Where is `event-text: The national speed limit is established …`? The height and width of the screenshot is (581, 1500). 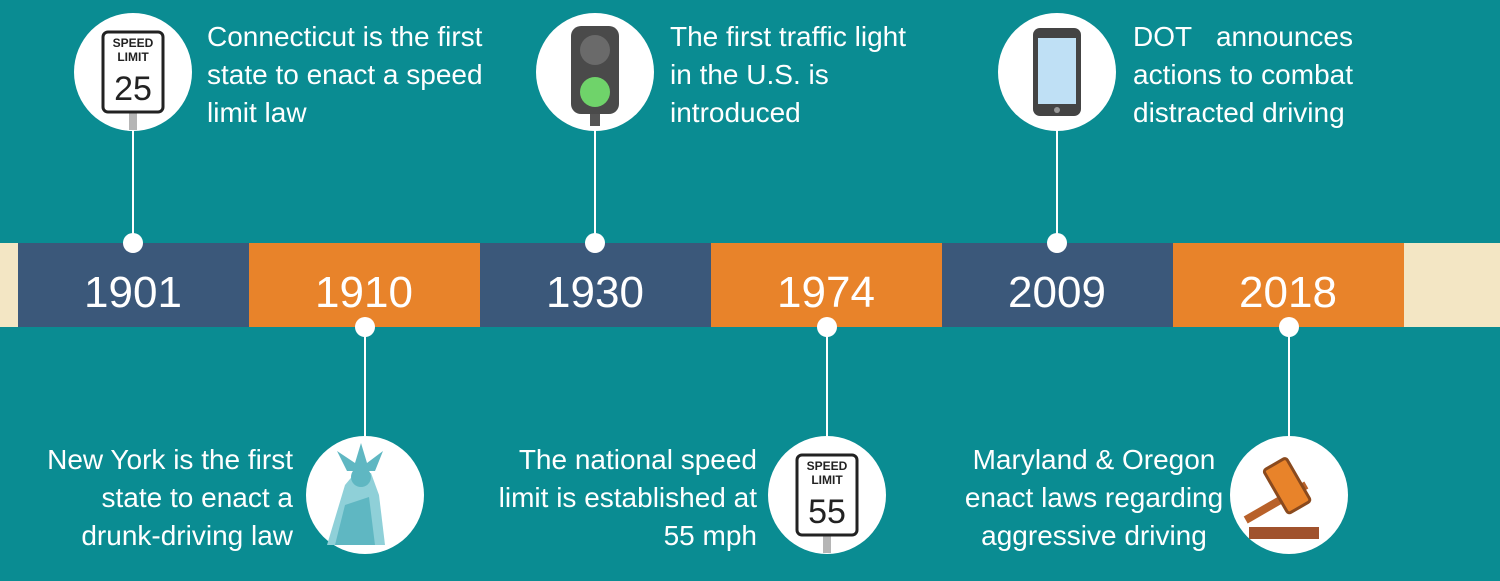
event-text: The national speed limit is established … is located at coordinates (627, 497).